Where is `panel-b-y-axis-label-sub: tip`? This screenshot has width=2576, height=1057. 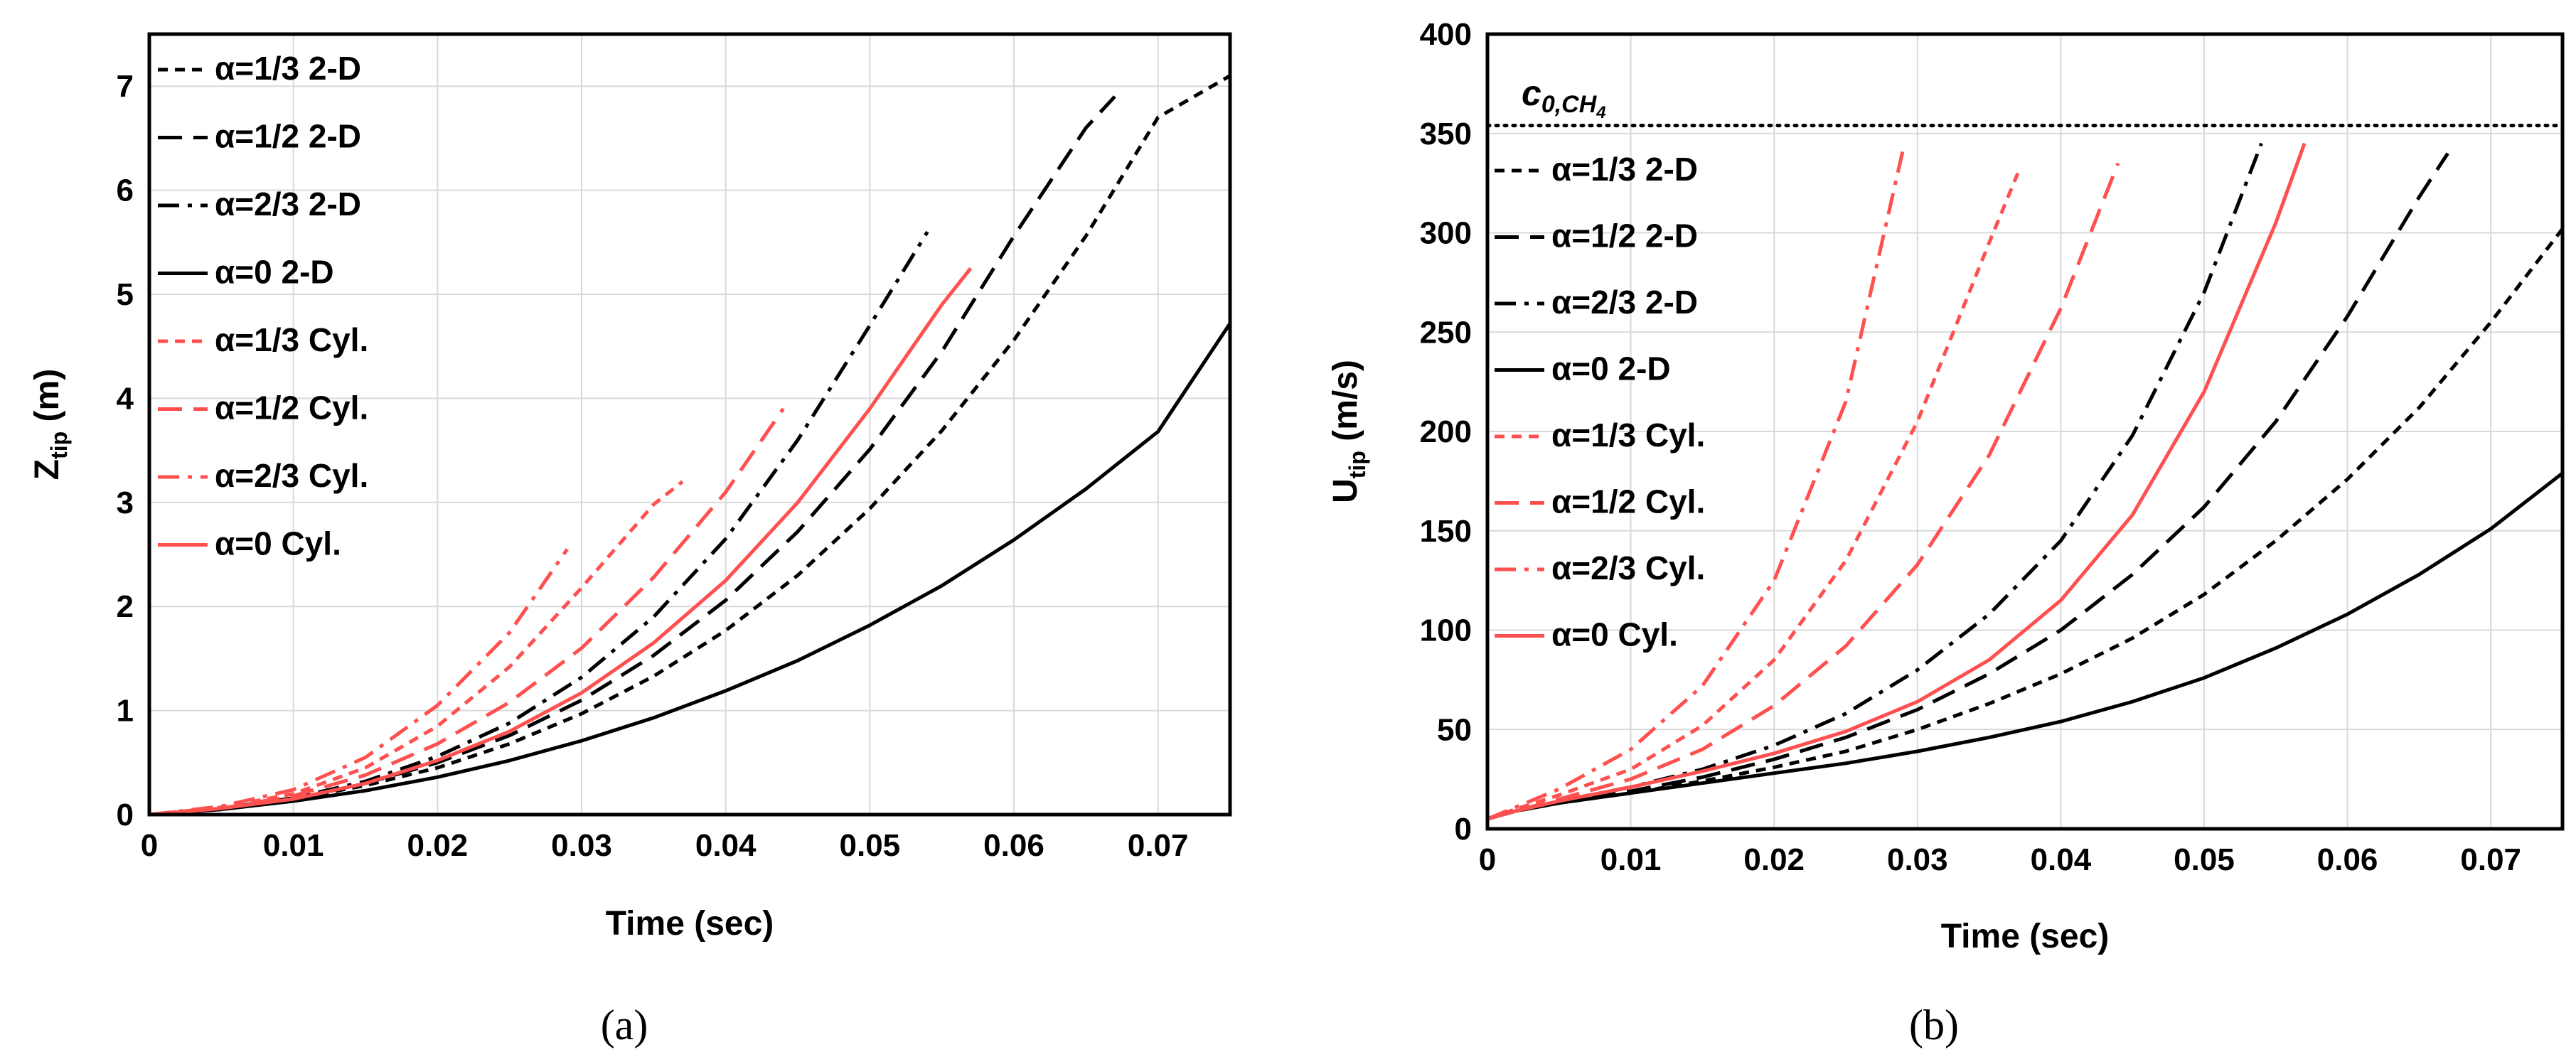 panel-b-y-axis-label-sub: tip is located at coordinates (1357, 464).